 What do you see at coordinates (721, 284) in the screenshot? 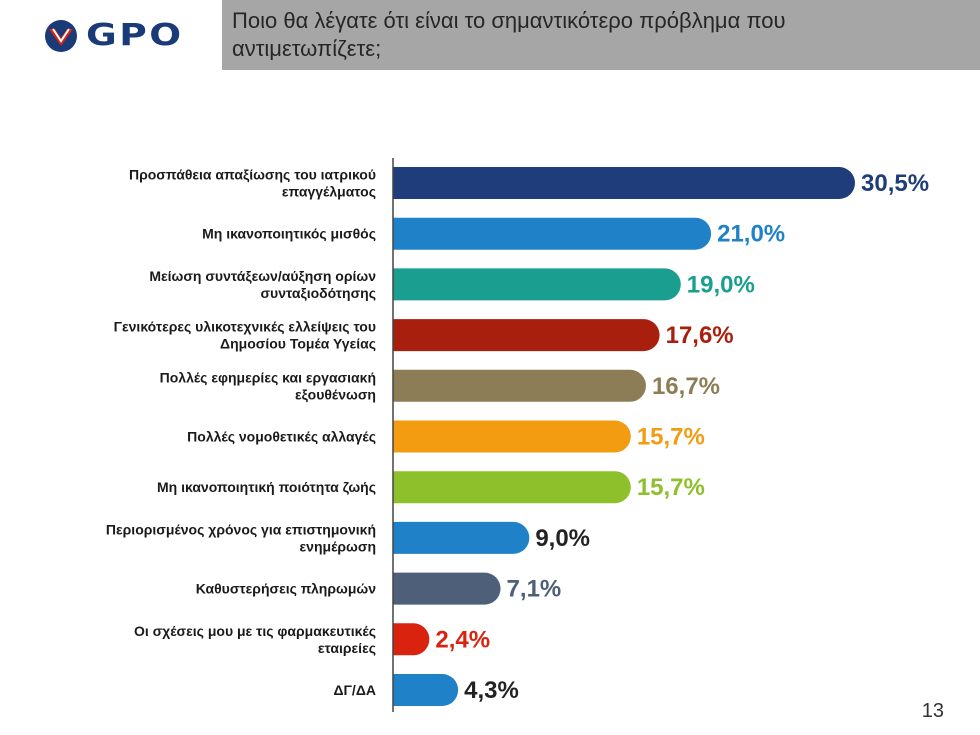
I see `value-label: 19,0%` at bounding box center [721, 284].